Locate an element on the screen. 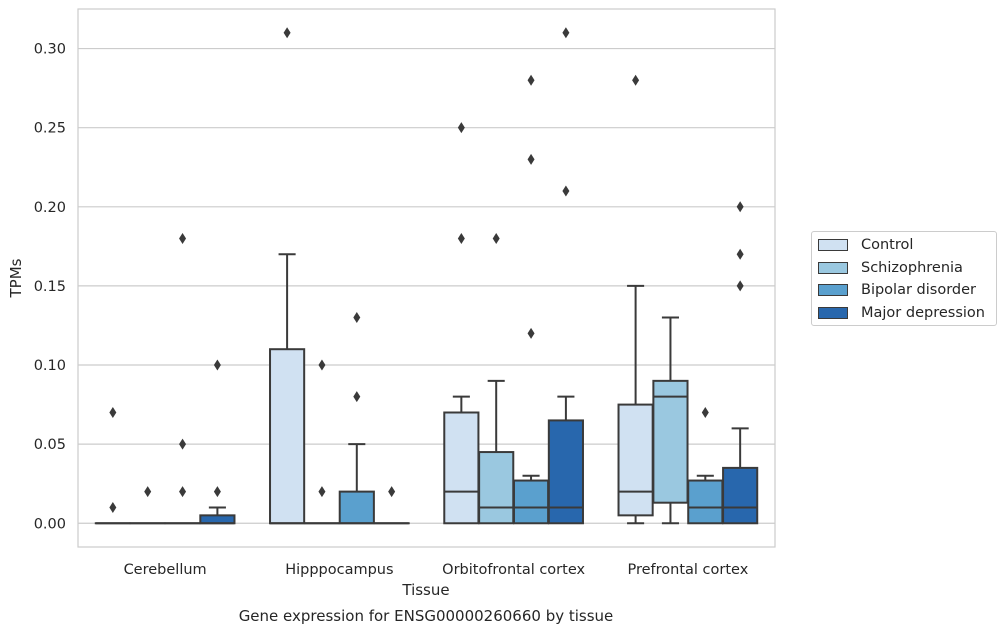 This screenshot has height=634, width=1007. box-major-depression-cerebellum is located at coordinates (217, 442).